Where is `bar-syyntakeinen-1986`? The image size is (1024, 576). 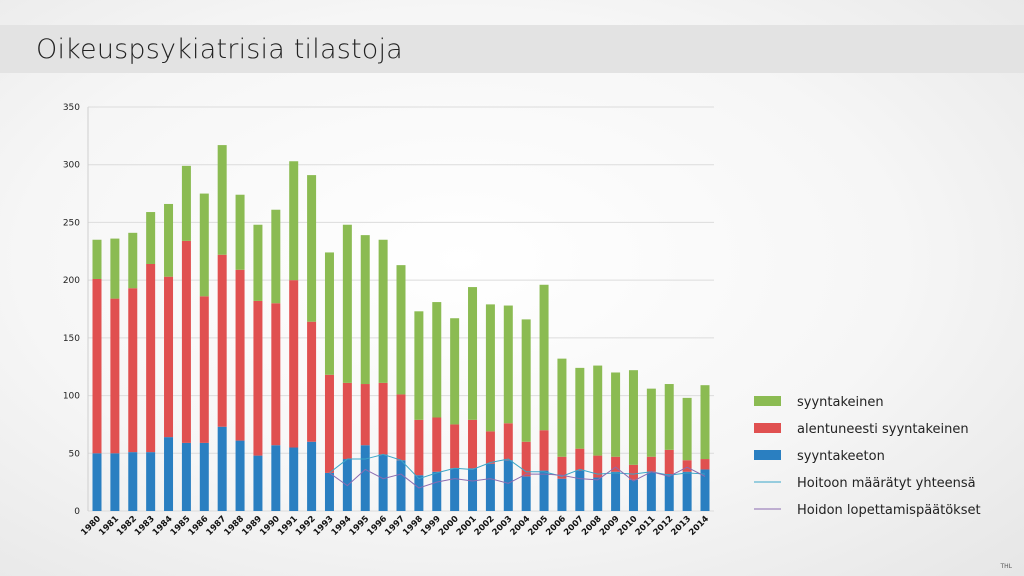 bar-syyntakeinen-1986 is located at coordinates (204, 245).